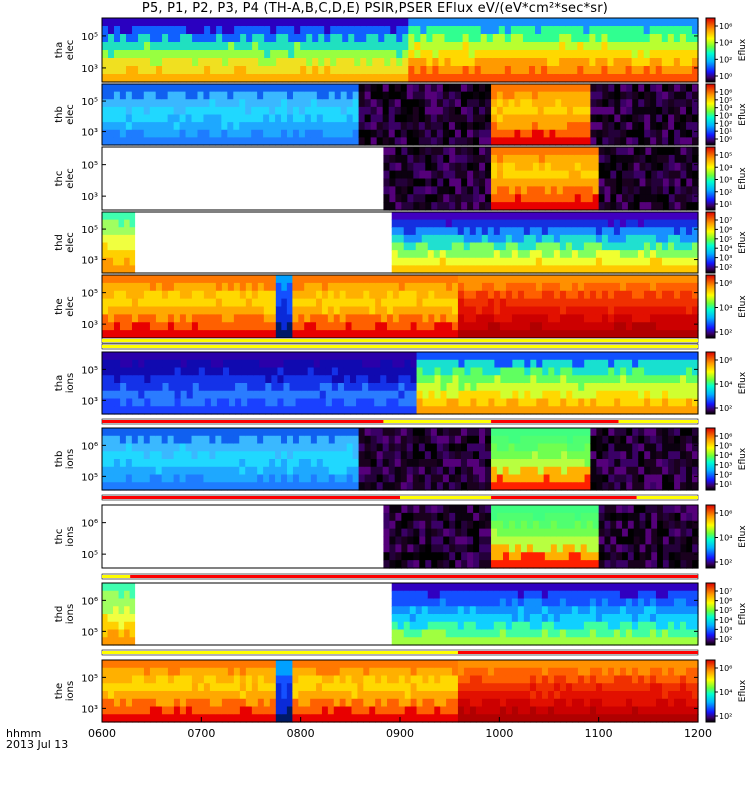 The height and width of the screenshot is (804, 750). I want to click on probe-label: thbions, so click(65, 459).